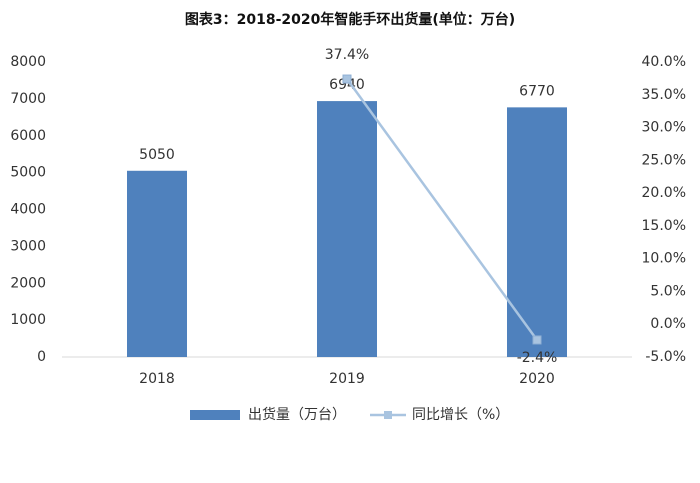 This screenshot has height=483, width=700. I want to click on y2-tick-label: -5.0%, so click(665, 357).